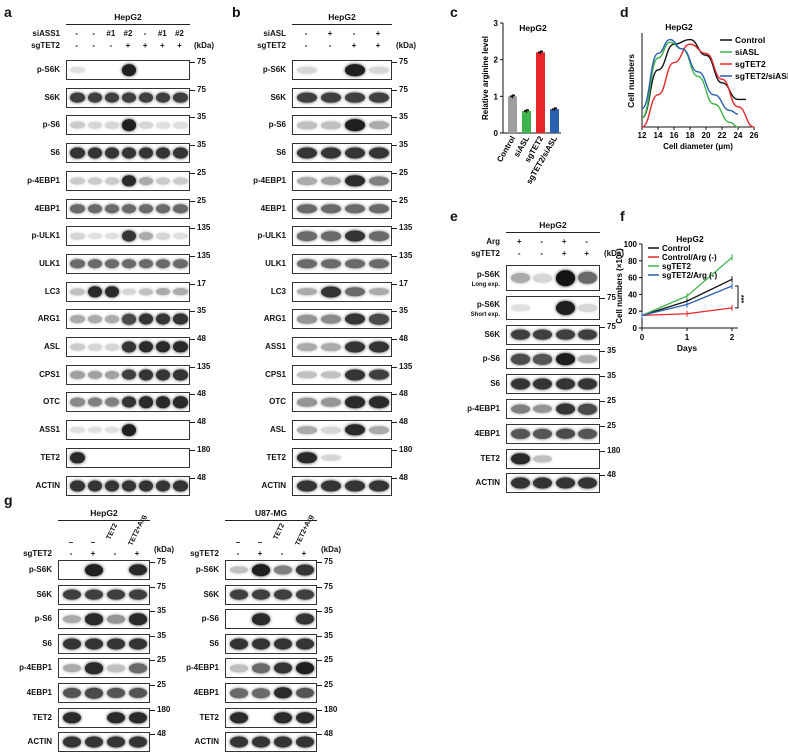 This screenshot has height=756, width=788. What do you see at coordinates (679, 27) in the screenshot?
I see `panel-d-title: HepG2` at bounding box center [679, 27].